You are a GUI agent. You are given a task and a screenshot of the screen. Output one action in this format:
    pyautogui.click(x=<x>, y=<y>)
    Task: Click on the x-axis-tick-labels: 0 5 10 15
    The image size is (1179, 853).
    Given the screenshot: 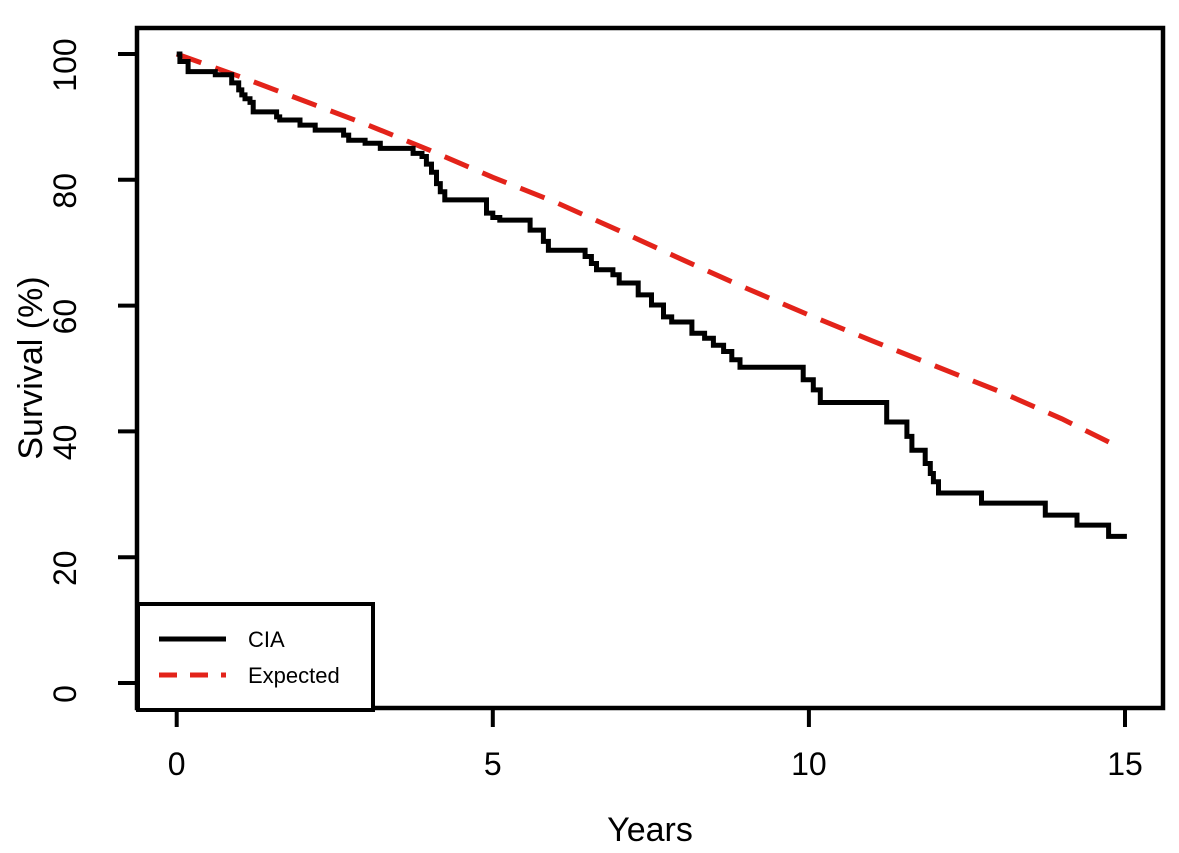 What is the action you would take?
    pyautogui.click(x=655, y=764)
    